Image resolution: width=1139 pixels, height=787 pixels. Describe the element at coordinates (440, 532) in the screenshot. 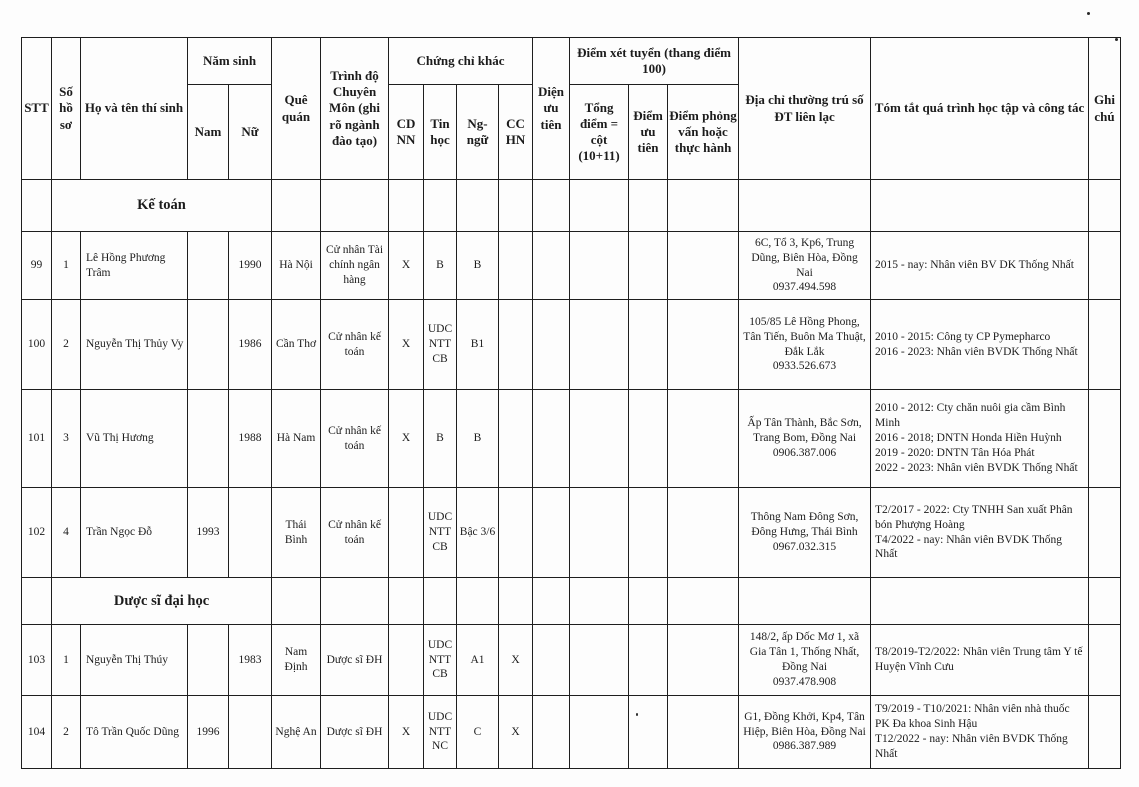

I see `cell-tin-hoc: UDC NTT CB` at that location.